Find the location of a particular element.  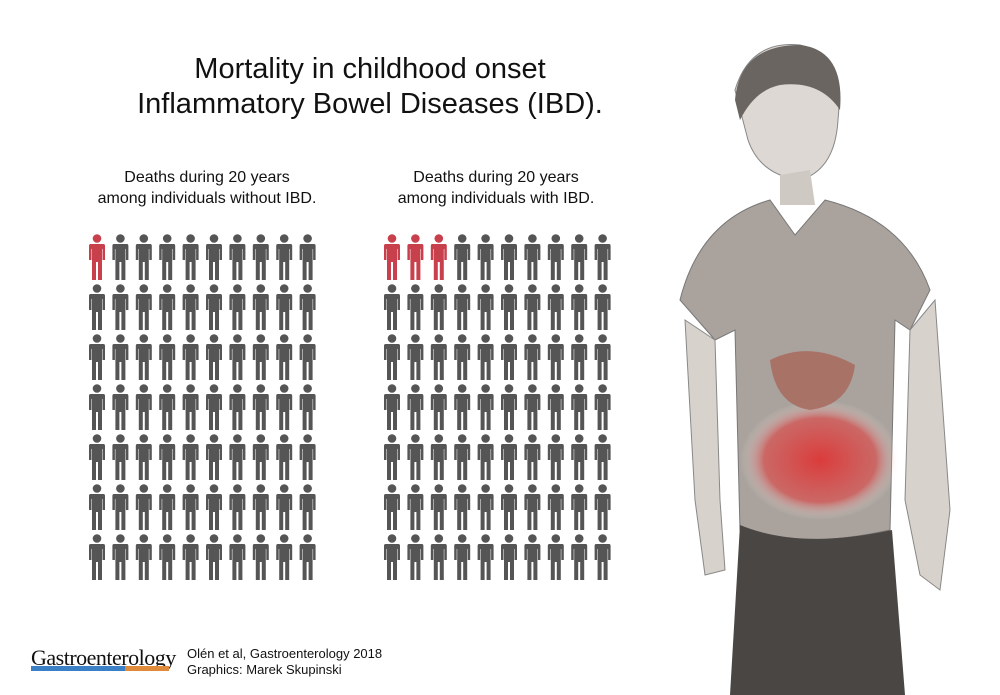

intestines-icon is located at coordinates (820, 460).